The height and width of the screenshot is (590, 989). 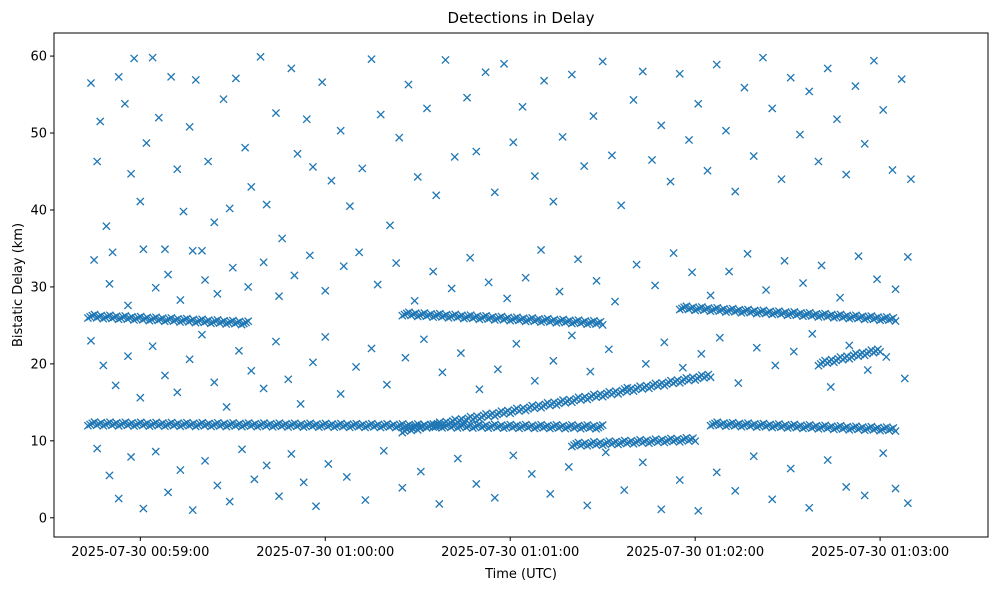 I want to click on x-tick-label: 2025-07-30 01:03:00, so click(x=880, y=552).